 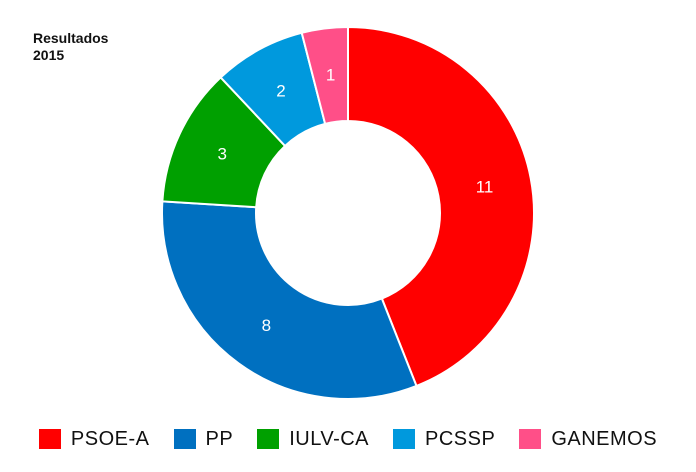 What do you see at coordinates (49, 55) in the screenshot?
I see `chart-title-line-2: 2015` at bounding box center [49, 55].